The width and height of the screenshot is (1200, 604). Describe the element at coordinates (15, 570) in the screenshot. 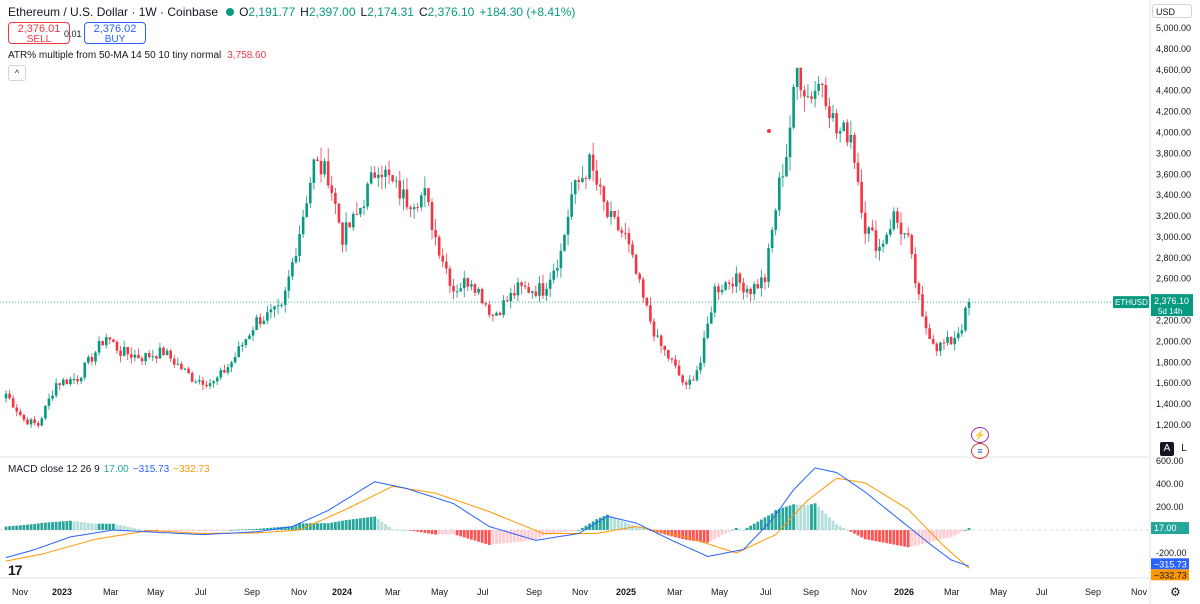

I see `tradingview-logo: 17` at that location.